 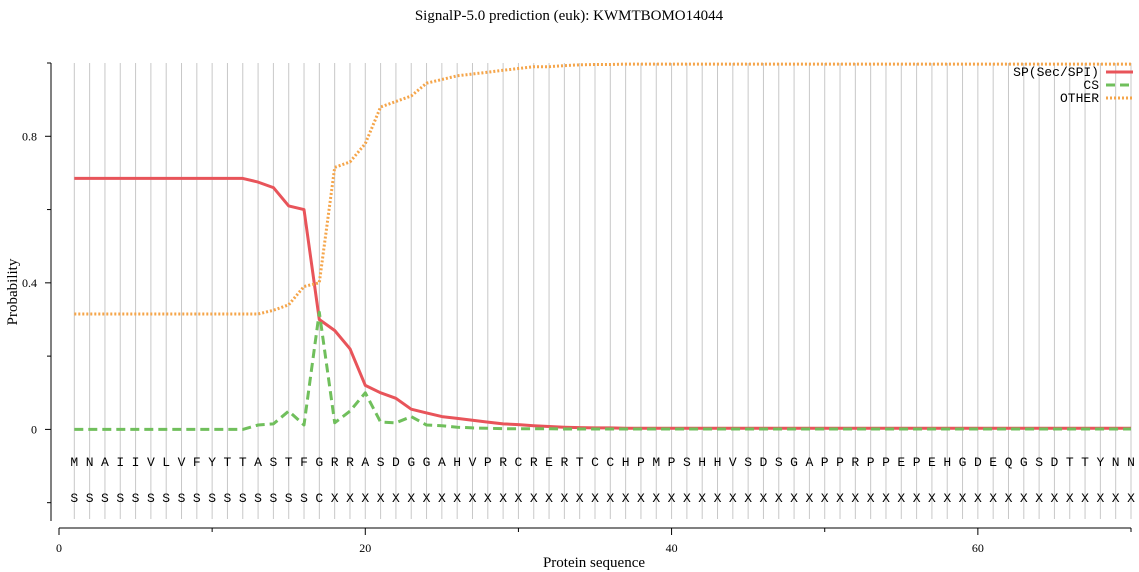 What do you see at coordinates (365, 548) in the screenshot?
I see `x-tick-label: 20` at bounding box center [365, 548].